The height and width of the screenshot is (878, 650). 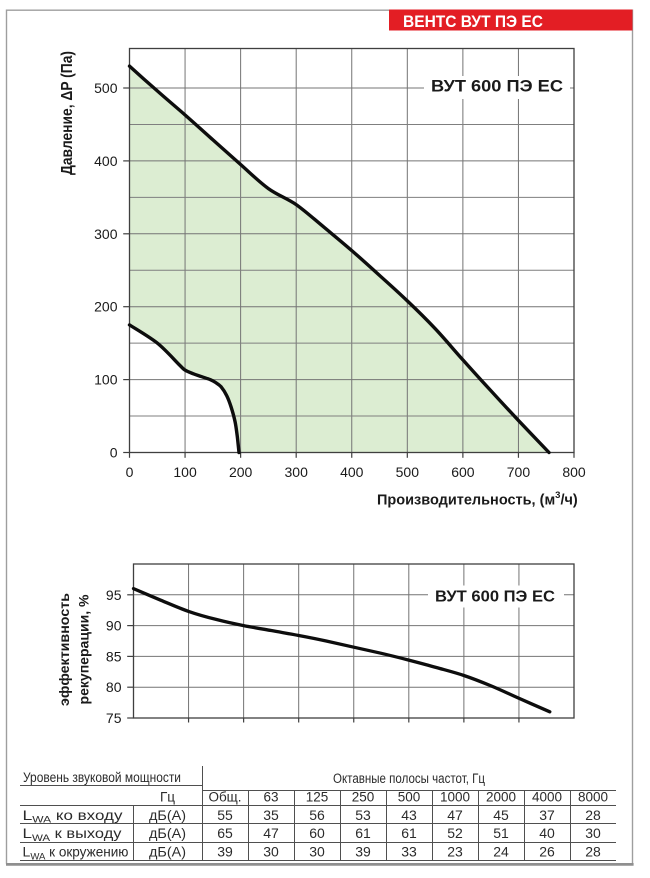 I want to click on svg-text: 700, so click(x=519, y=472).